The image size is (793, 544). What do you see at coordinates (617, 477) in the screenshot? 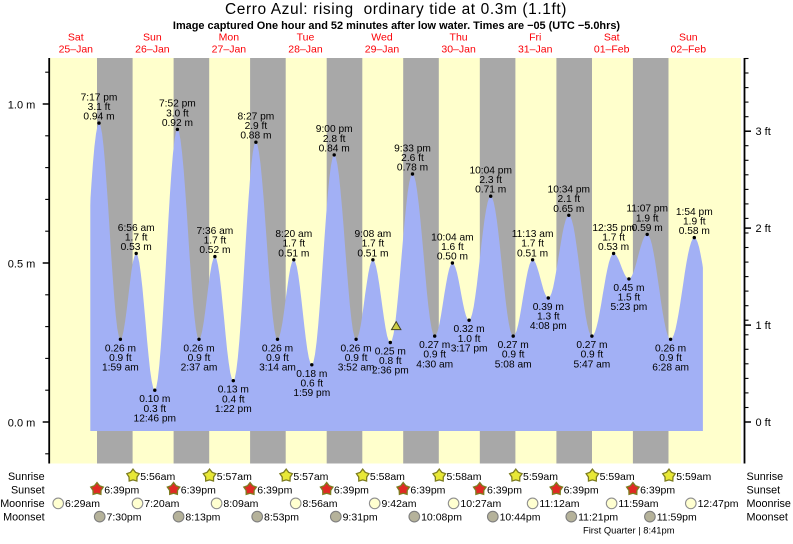
I see `svg-text: 5:59am` at bounding box center [617, 477].